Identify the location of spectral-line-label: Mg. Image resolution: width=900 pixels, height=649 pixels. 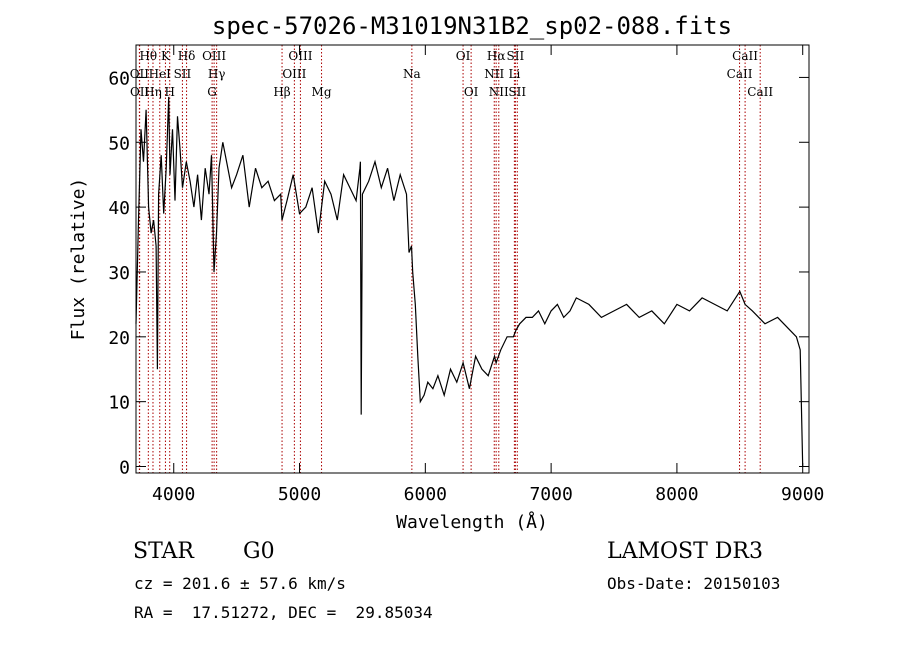
(322, 92).